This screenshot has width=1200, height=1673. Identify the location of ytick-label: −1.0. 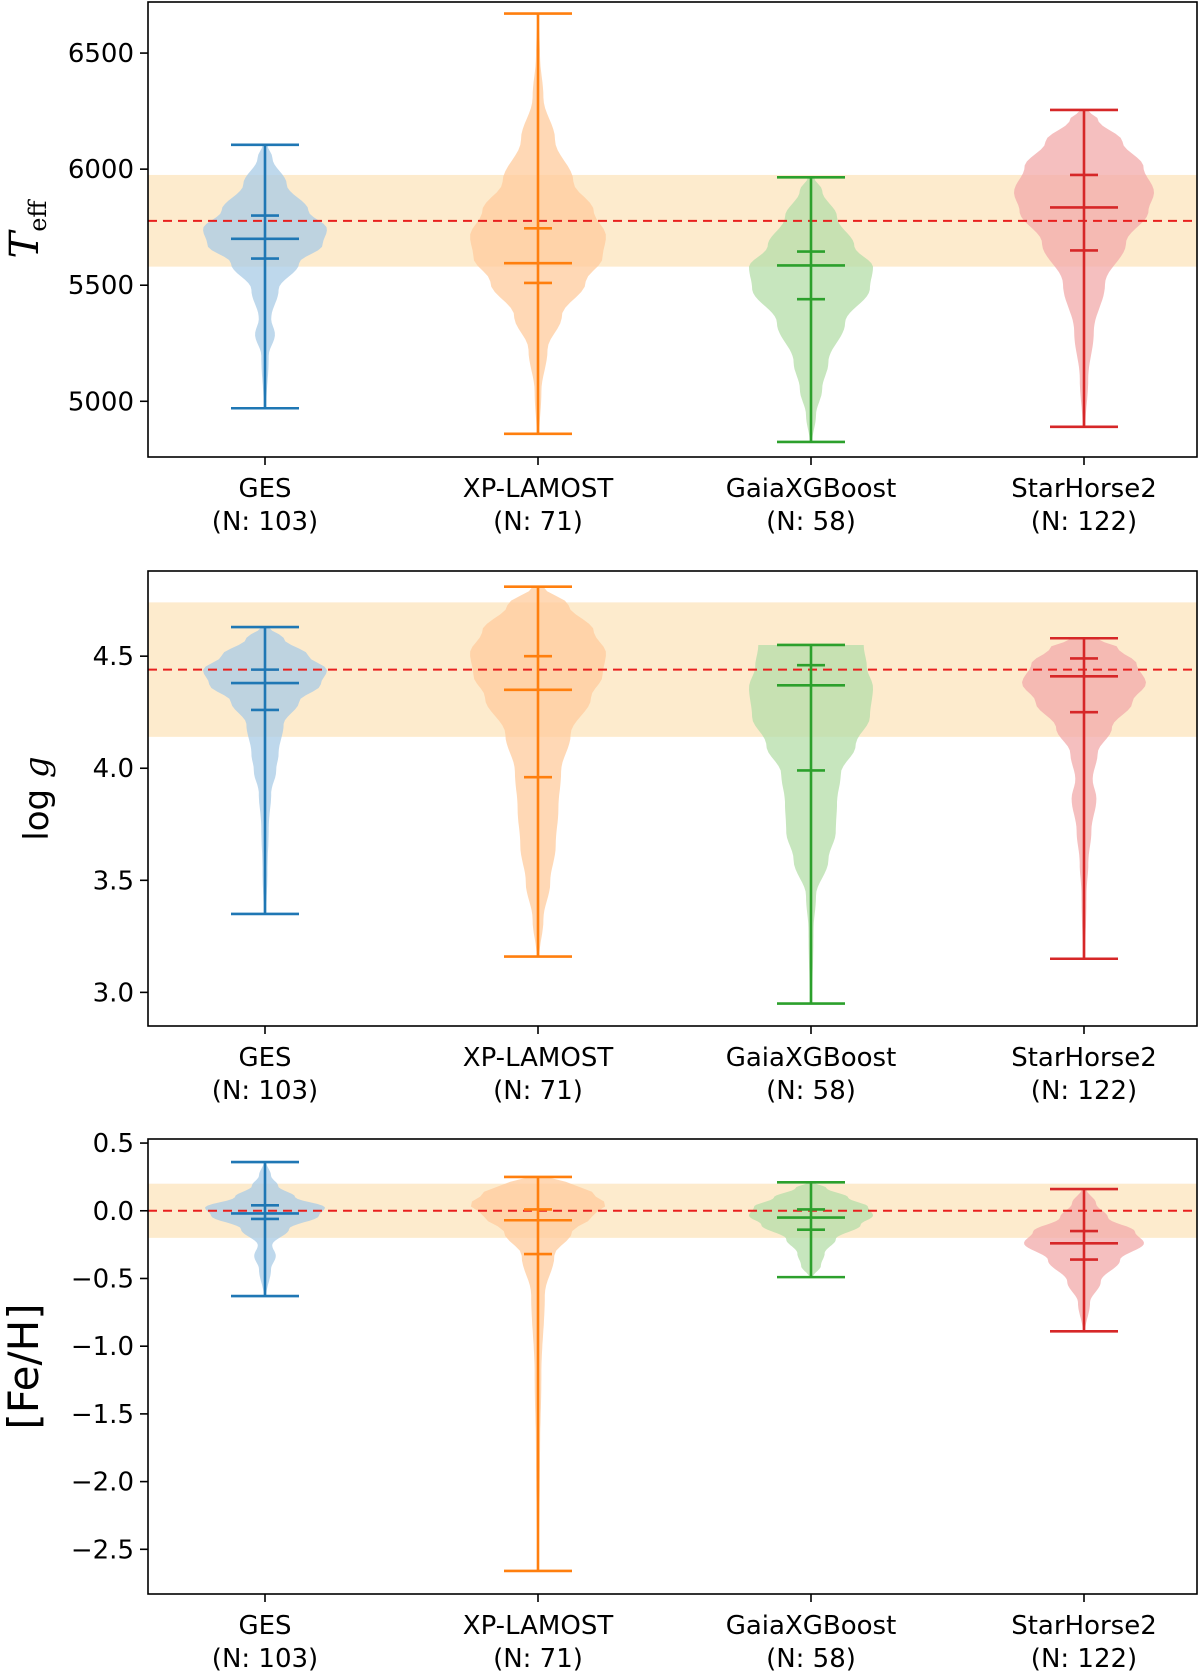
(102, 1347).